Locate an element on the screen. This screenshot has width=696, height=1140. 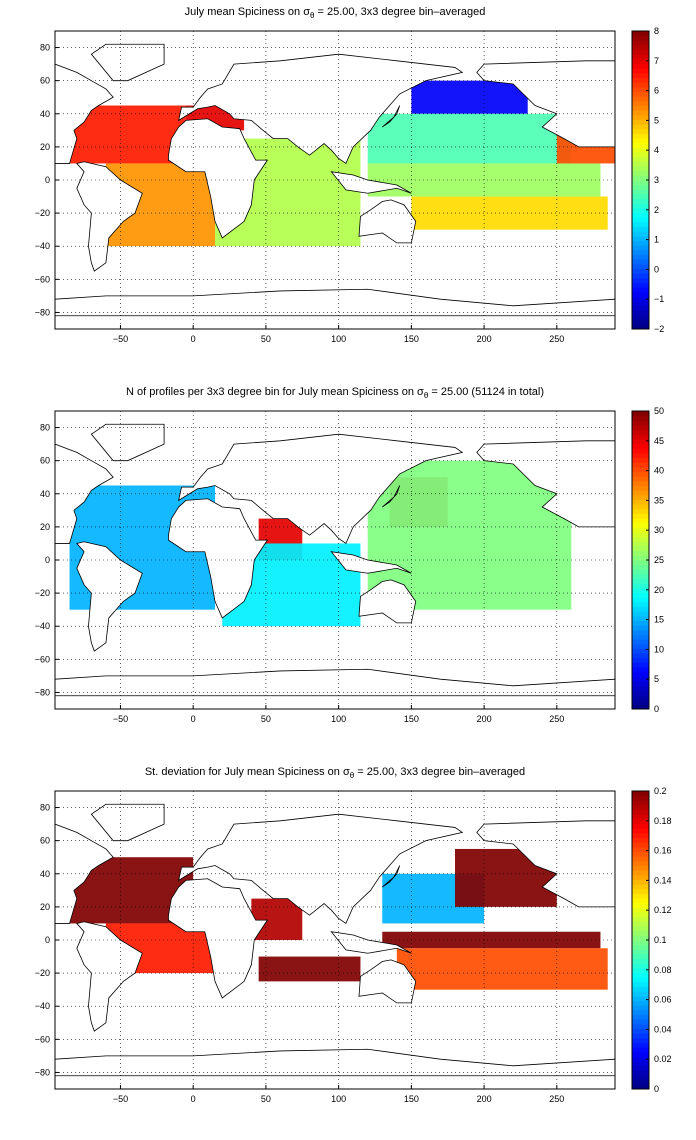
y-tick-label-6: 40 is located at coordinates (45, 494).